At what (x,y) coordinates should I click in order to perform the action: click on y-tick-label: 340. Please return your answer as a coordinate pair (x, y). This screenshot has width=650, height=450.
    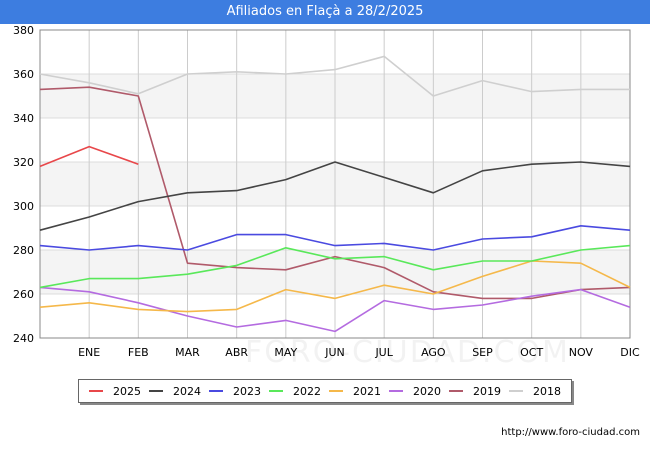
    Looking at the image, I should click on (23, 118).